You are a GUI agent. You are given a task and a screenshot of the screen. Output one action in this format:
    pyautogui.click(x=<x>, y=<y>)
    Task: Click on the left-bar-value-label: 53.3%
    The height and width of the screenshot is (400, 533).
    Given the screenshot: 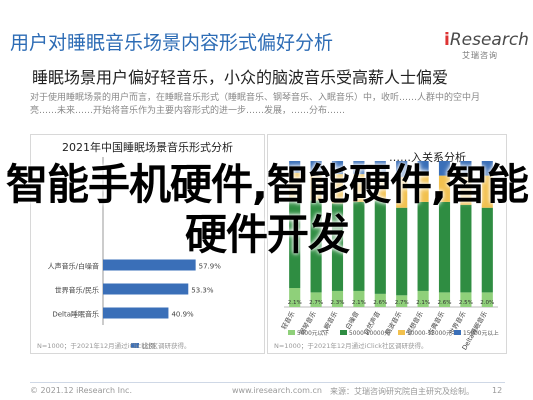 What is the action you would take?
    pyautogui.click(x=202, y=291)
    